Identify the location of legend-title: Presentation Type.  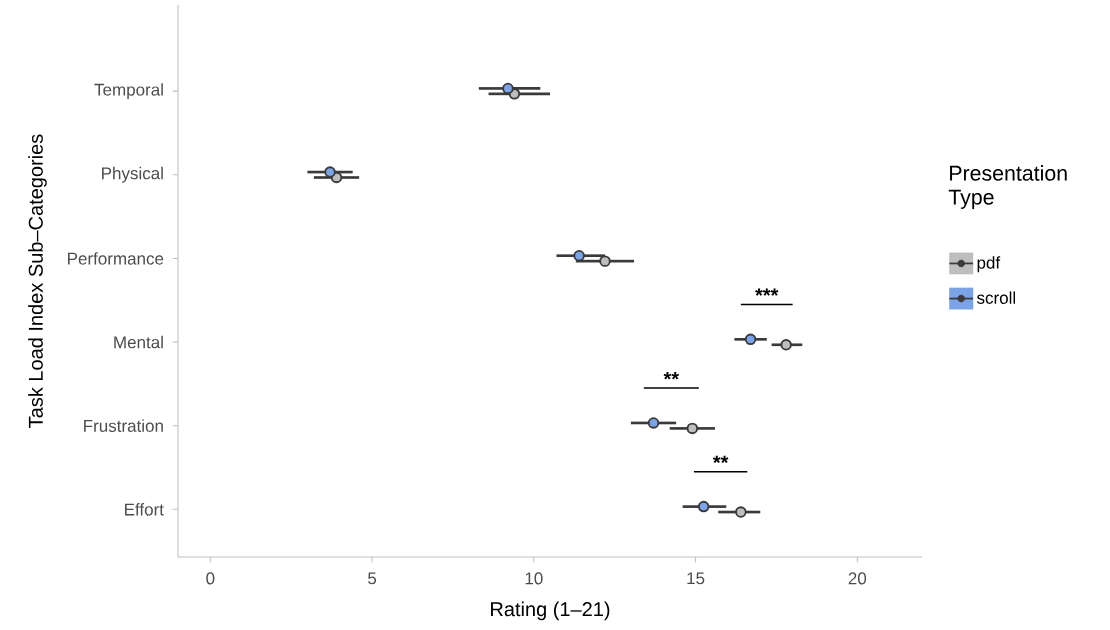
(1007, 187).